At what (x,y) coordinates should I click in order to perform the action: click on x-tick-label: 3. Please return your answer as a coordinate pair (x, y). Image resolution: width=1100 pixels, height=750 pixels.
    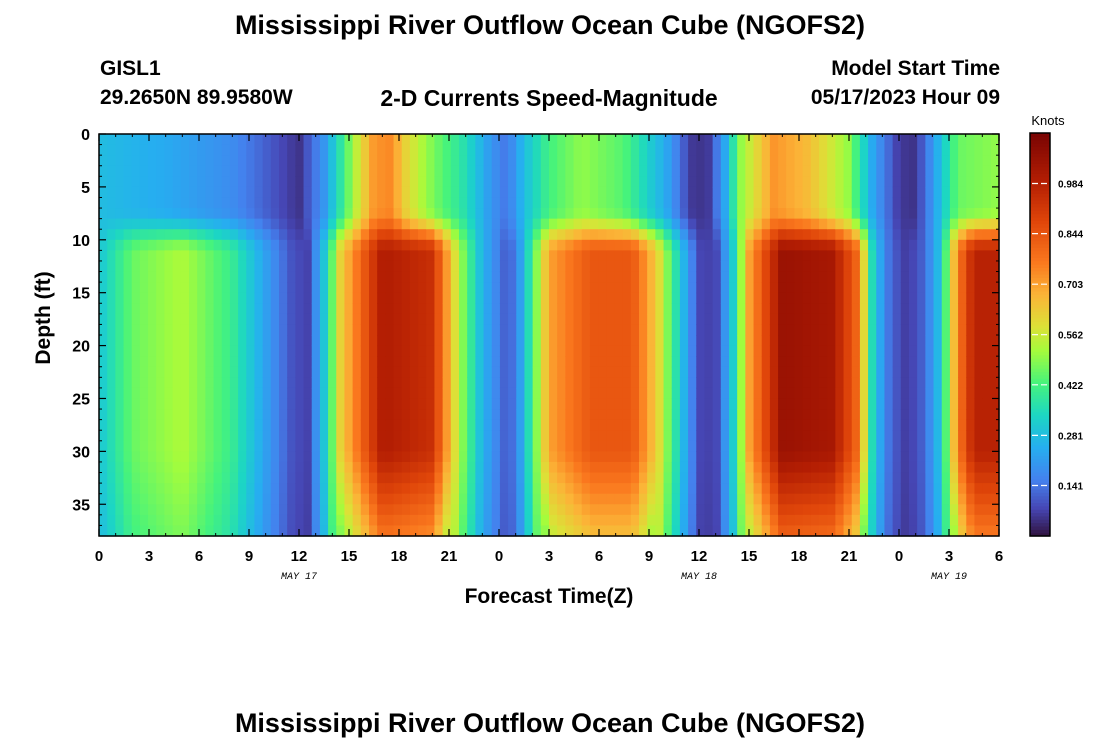
    Looking at the image, I should click on (549, 556).